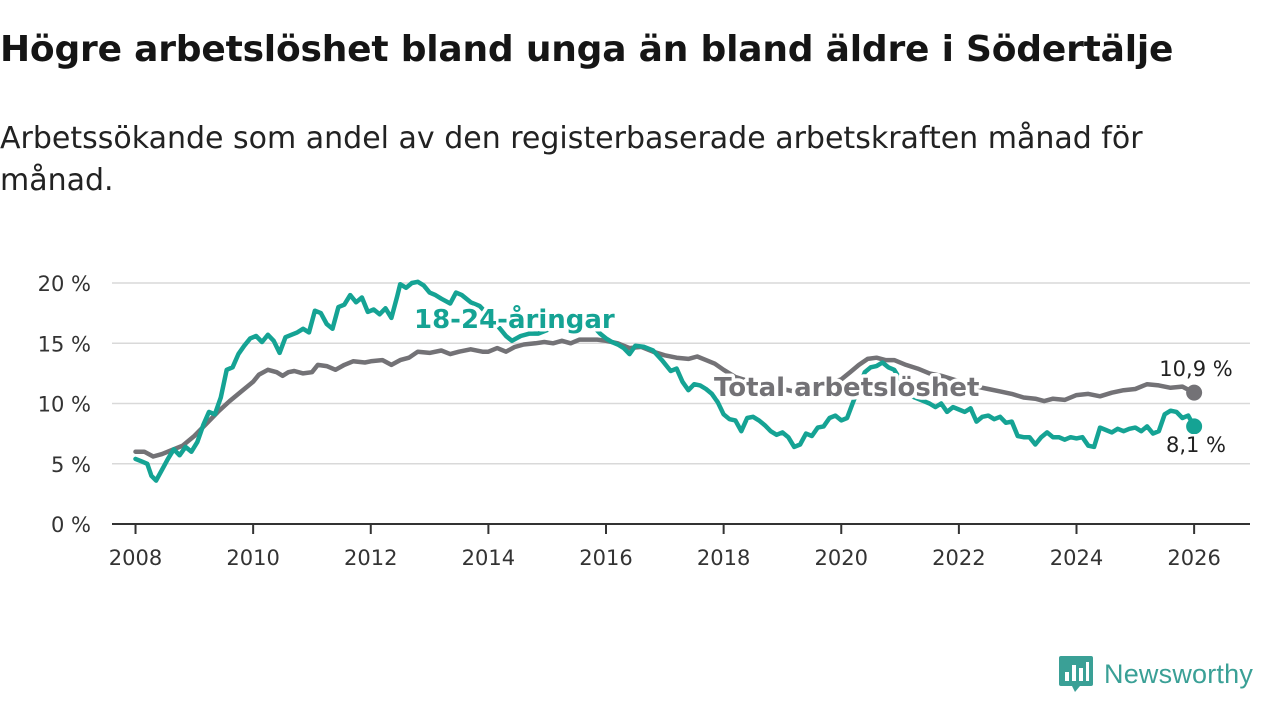 This screenshot has height=720, width=1280. What do you see at coordinates (488, 558) in the screenshot?
I see `x-tick-label: 2014` at bounding box center [488, 558].